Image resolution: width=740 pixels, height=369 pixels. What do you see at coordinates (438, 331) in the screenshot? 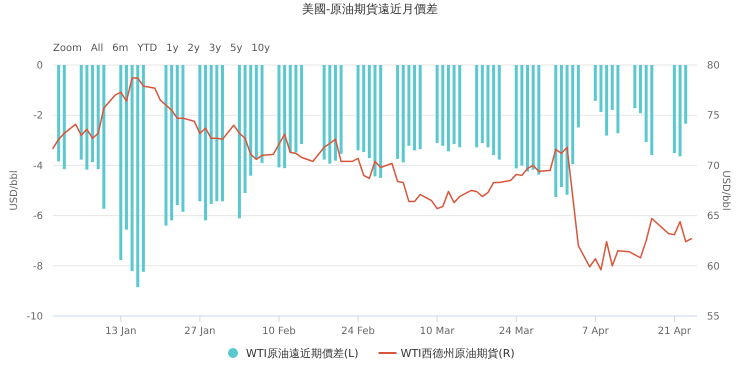
I see `x-tick-label: 10 Mar` at bounding box center [438, 331].